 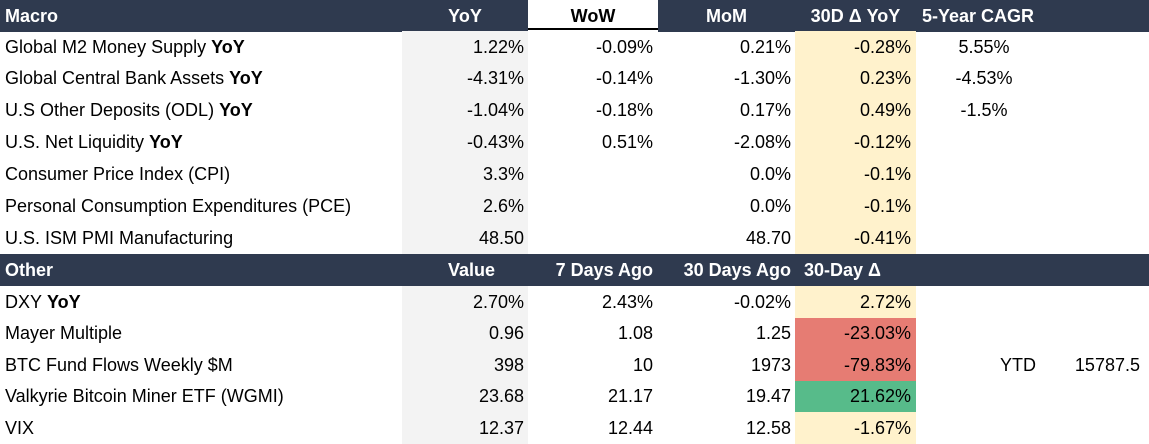 What do you see at coordinates (119, 364) in the screenshot?
I see `row-label-text: BTC Fund Flows Weekly $M` at bounding box center [119, 364].